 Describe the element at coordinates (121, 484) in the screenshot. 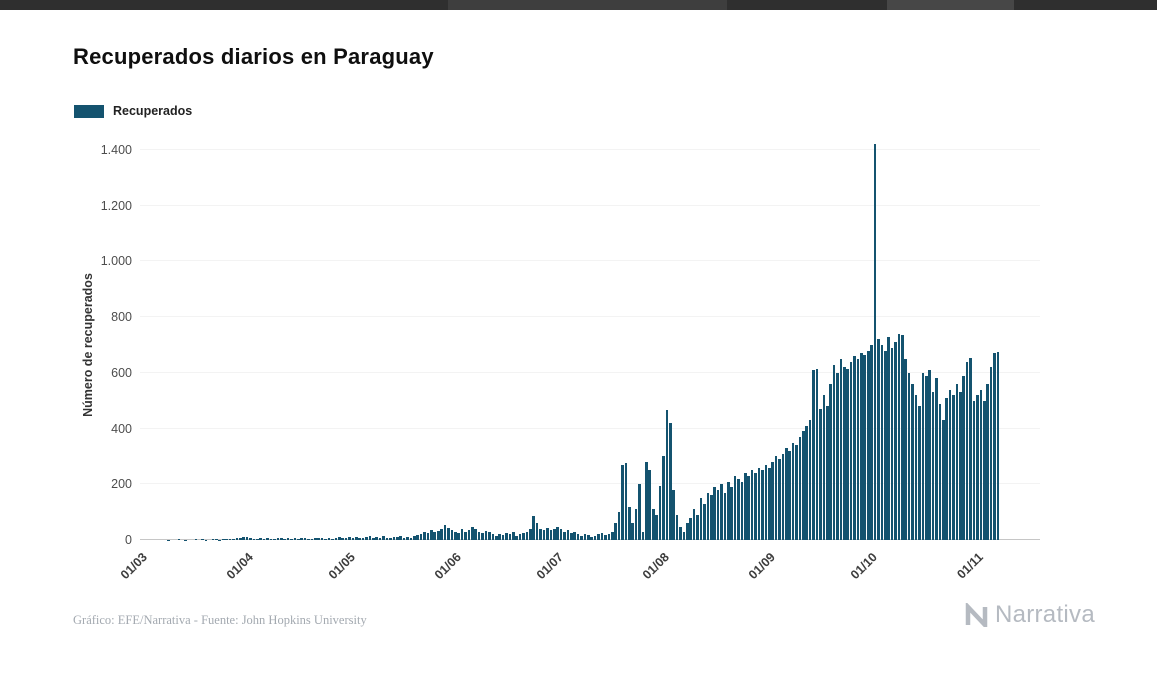

I see `y-tick-label: 200` at that location.